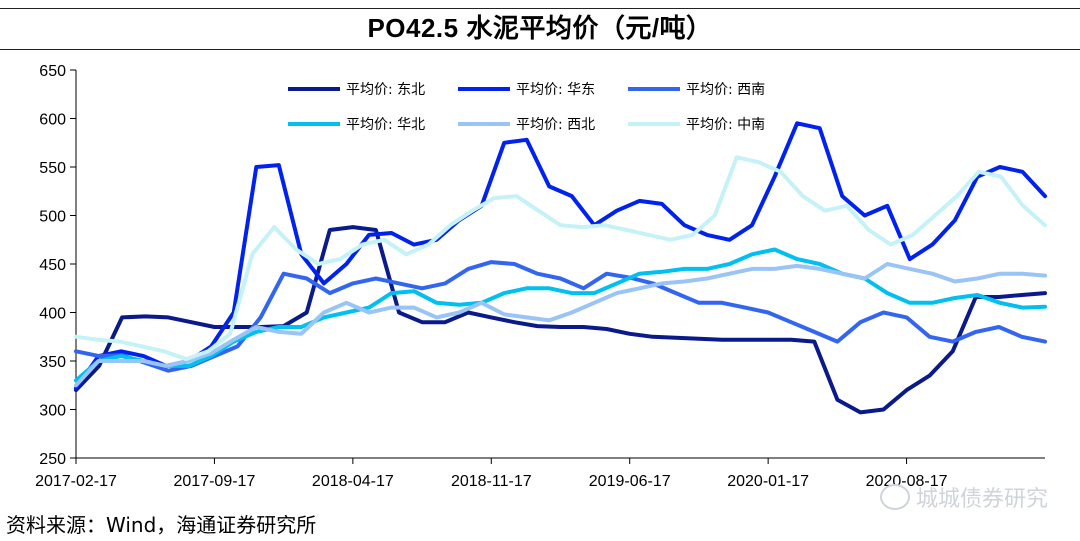 The image size is (1080, 541). Describe the element at coordinates (630, 481) in the screenshot. I see `x-tick-label: 2019-06-17` at that location.